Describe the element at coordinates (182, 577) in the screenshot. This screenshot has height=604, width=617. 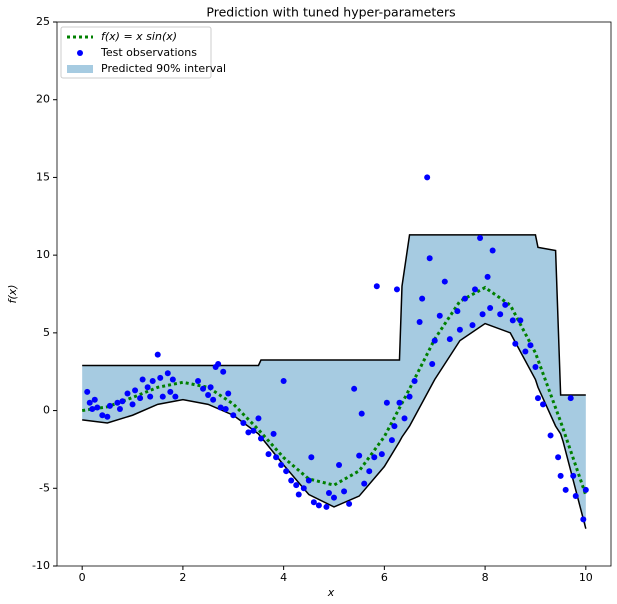
I see `x-tick-label: 2` at that location.